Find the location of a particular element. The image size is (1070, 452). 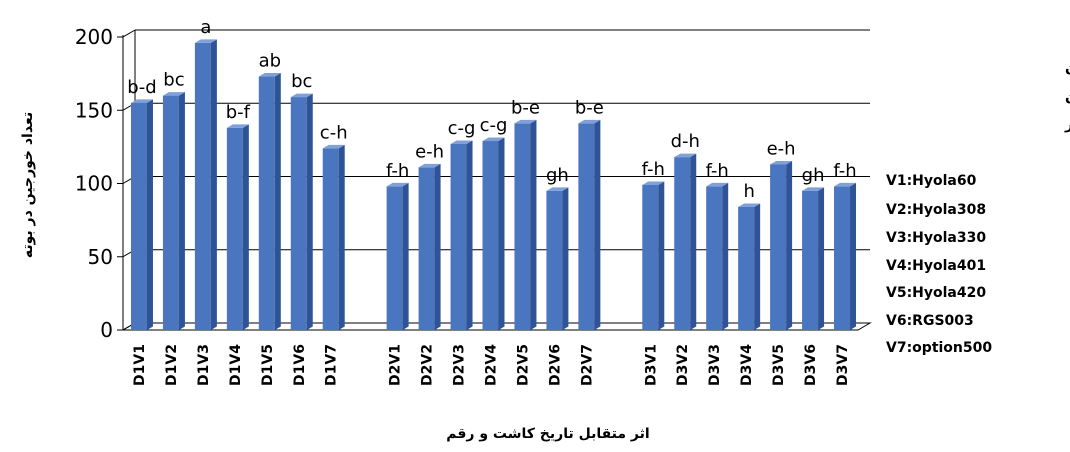

y-tick-label: 150 is located at coordinates (94, 110).